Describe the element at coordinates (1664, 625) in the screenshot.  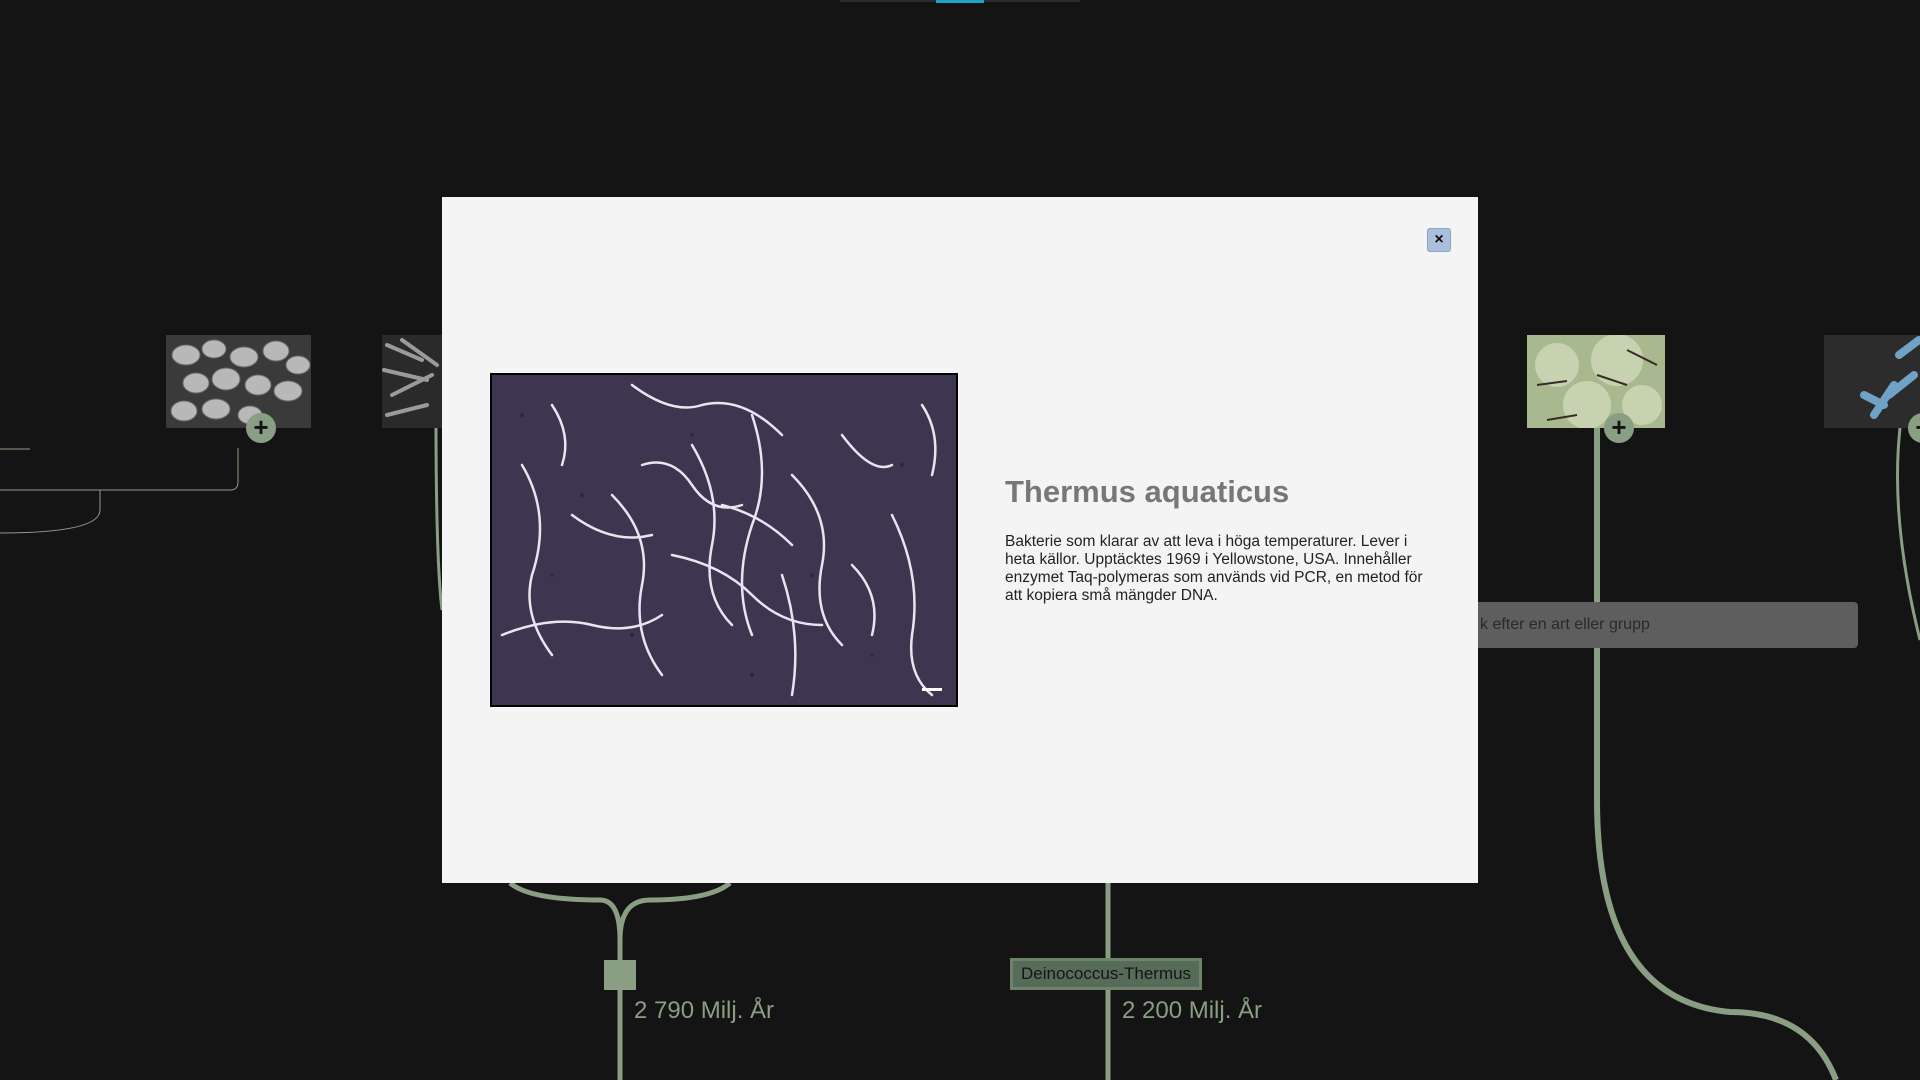
I see `search-input: k efter en art eller grupp` at that location.